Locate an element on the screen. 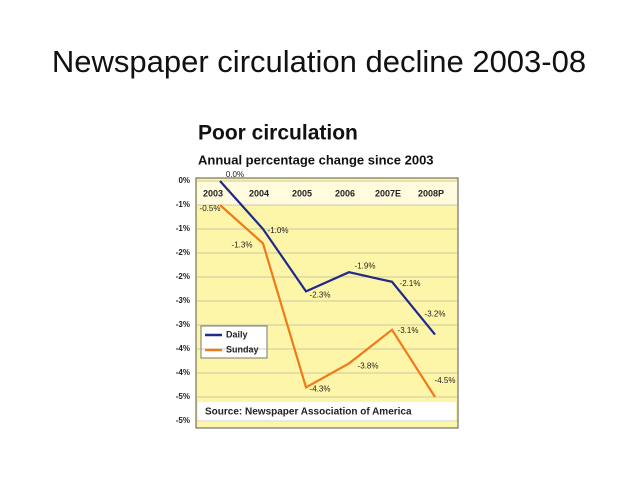 The height and width of the screenshot is (478, 638). data-label: -3.8% is located at coordinates (368, 366).